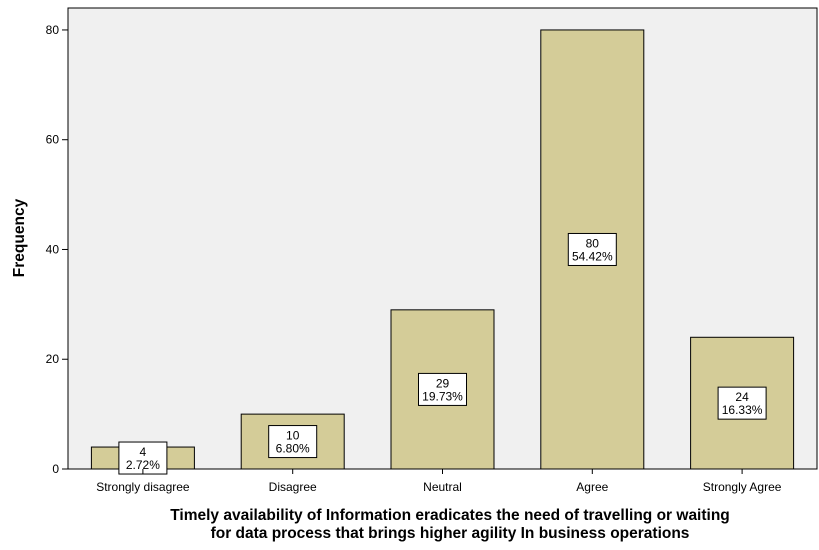 The height and width of the screenshot is (550, 819). I want to click on data-label-count: 80, so click(593, 243).